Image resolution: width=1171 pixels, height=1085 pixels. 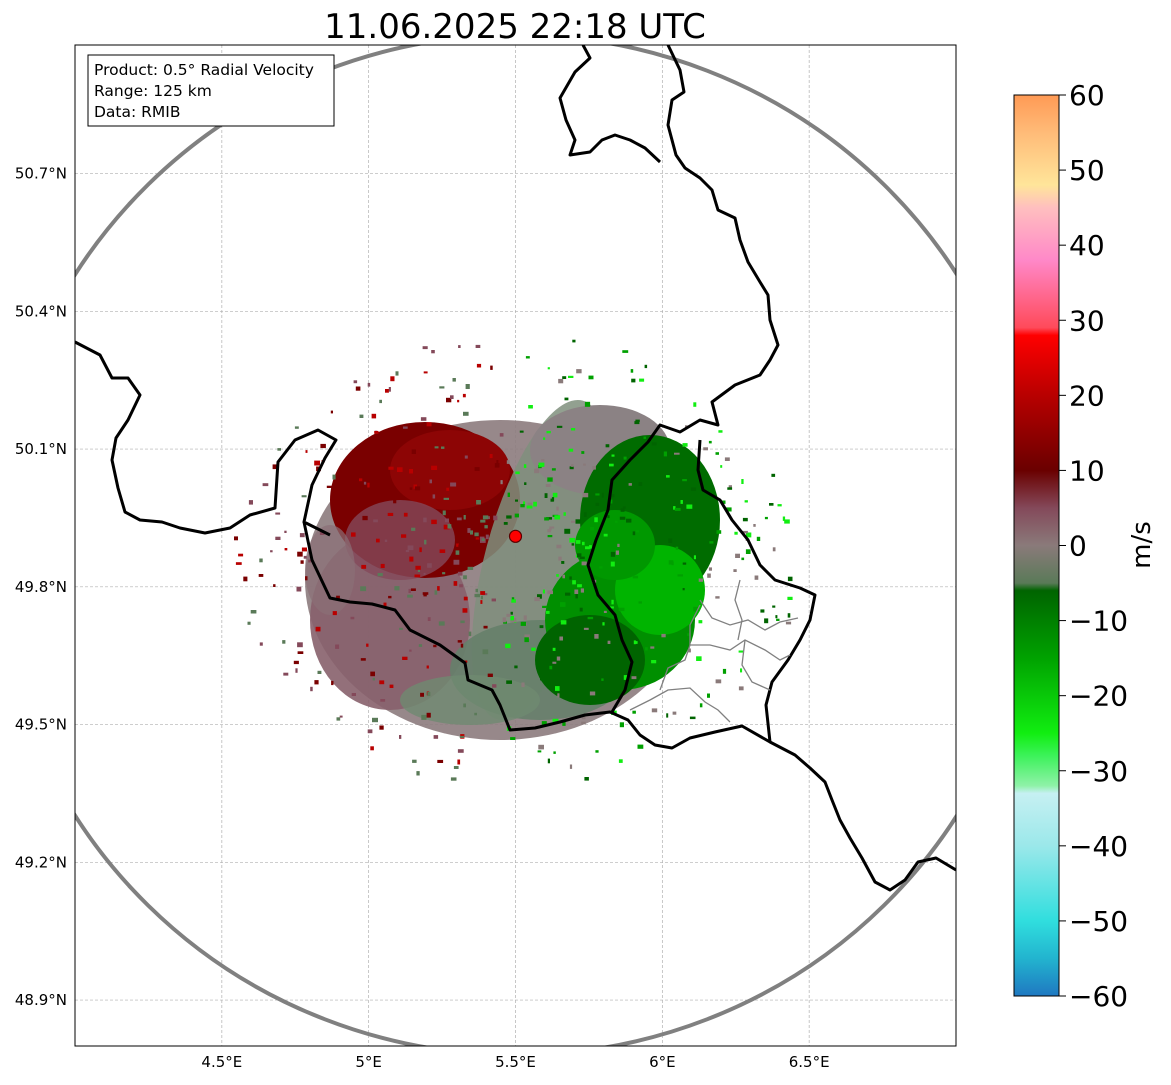 I want to click on colorbar-tick-label: −20, so click(x=1098, y=696).